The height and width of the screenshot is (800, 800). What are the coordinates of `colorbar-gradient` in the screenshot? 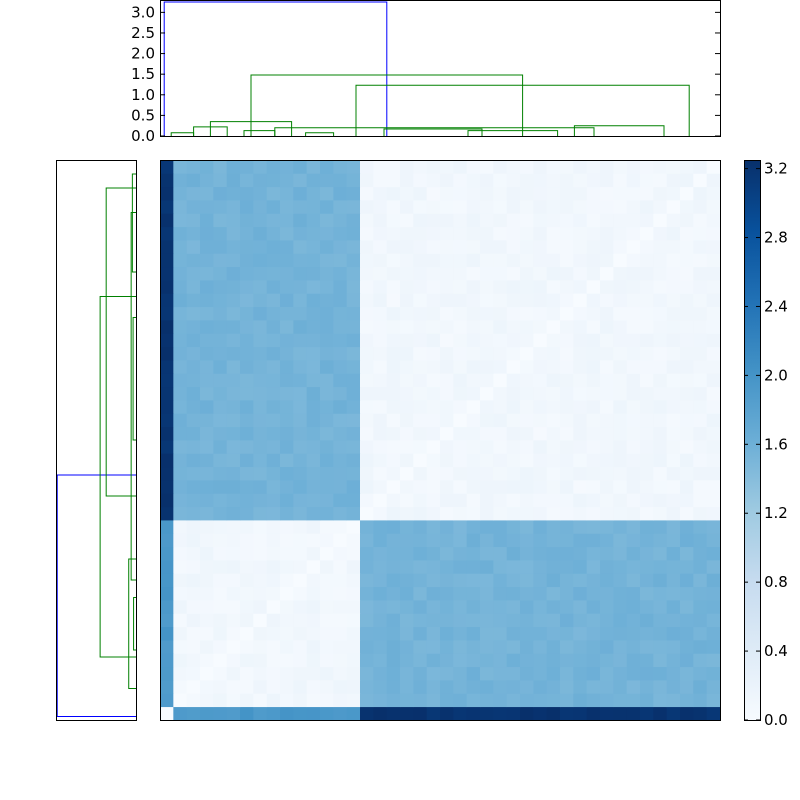 It's located at (752, 440).